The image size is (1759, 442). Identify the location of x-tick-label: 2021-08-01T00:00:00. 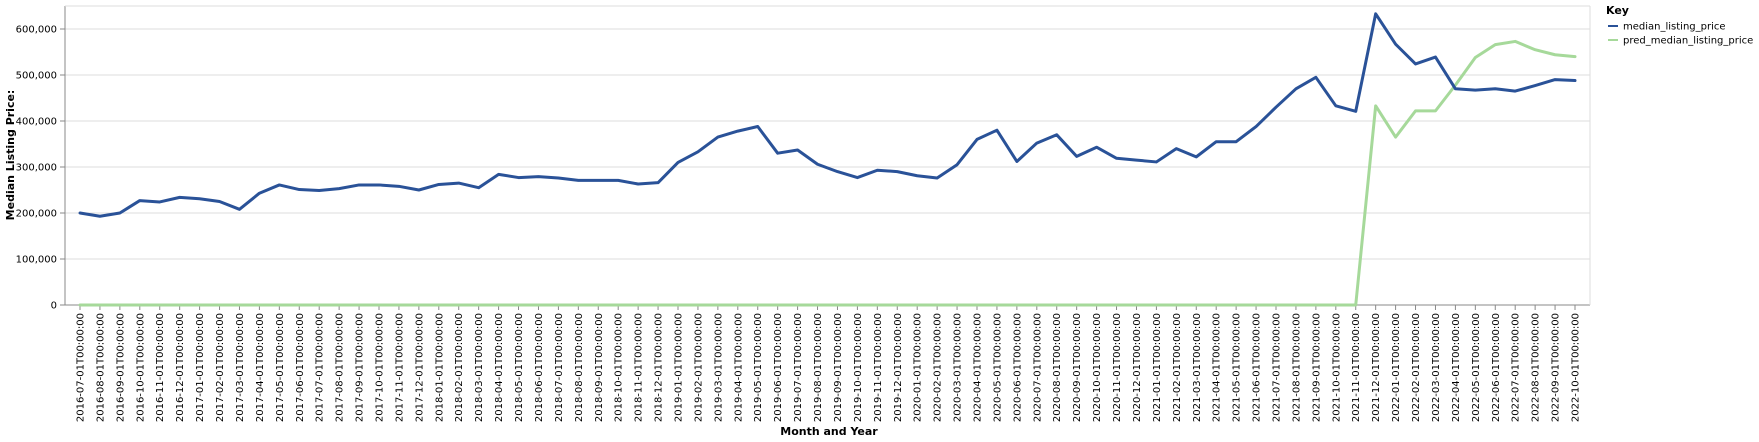
(1296, 367).